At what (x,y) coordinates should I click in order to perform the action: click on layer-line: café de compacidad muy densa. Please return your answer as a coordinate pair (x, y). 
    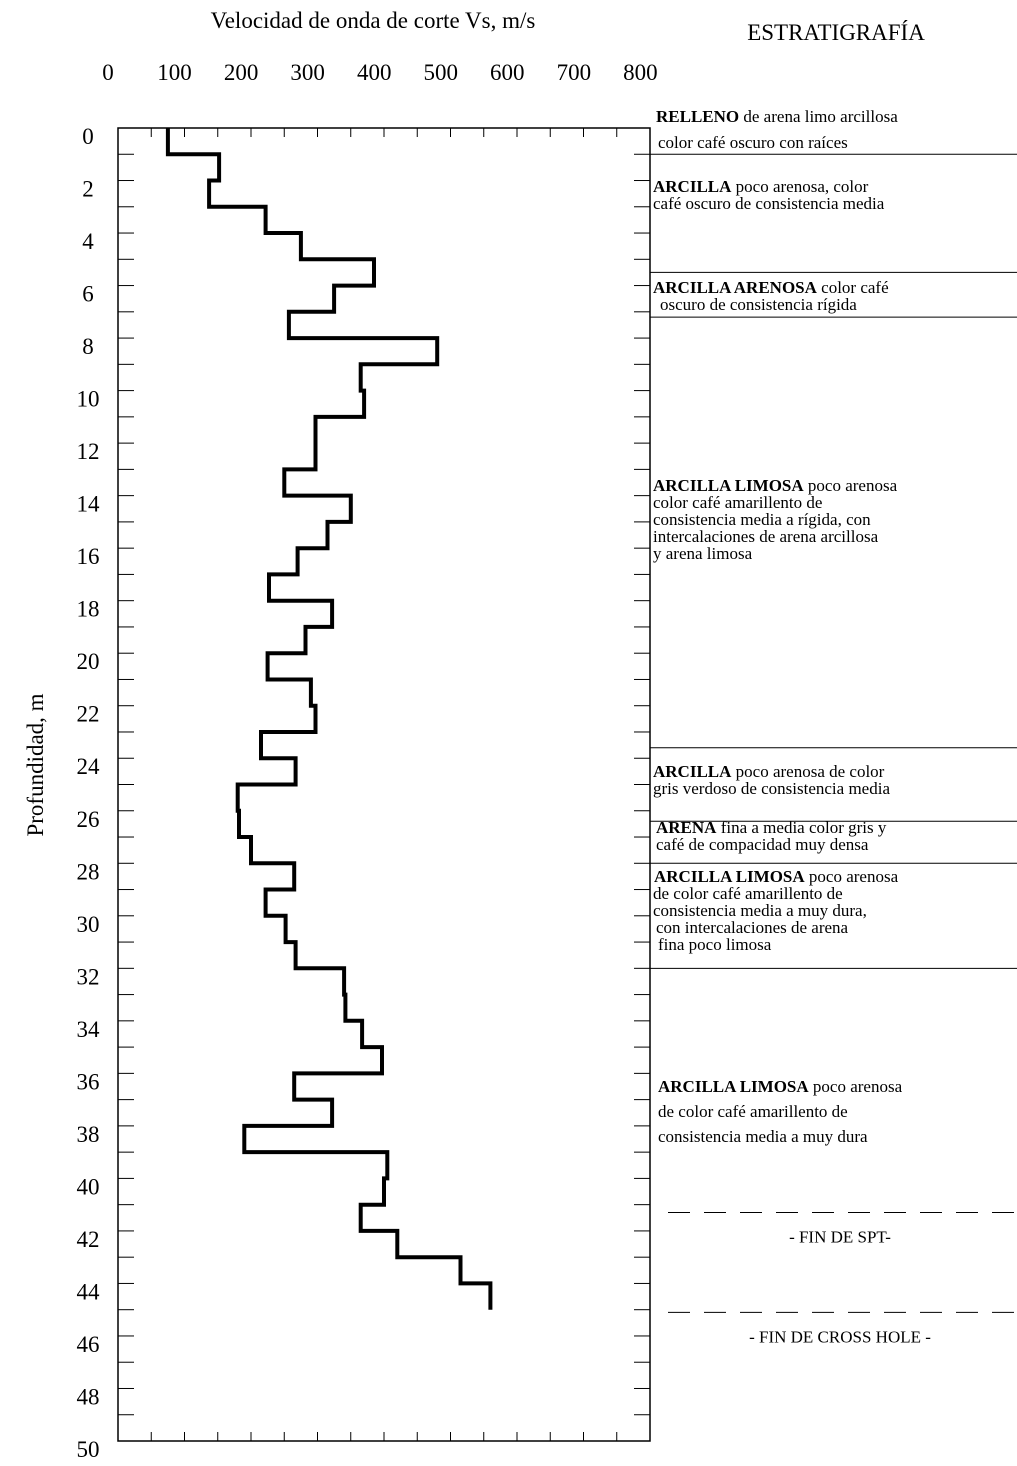
    Looking at the image, I should click on (762, 844).